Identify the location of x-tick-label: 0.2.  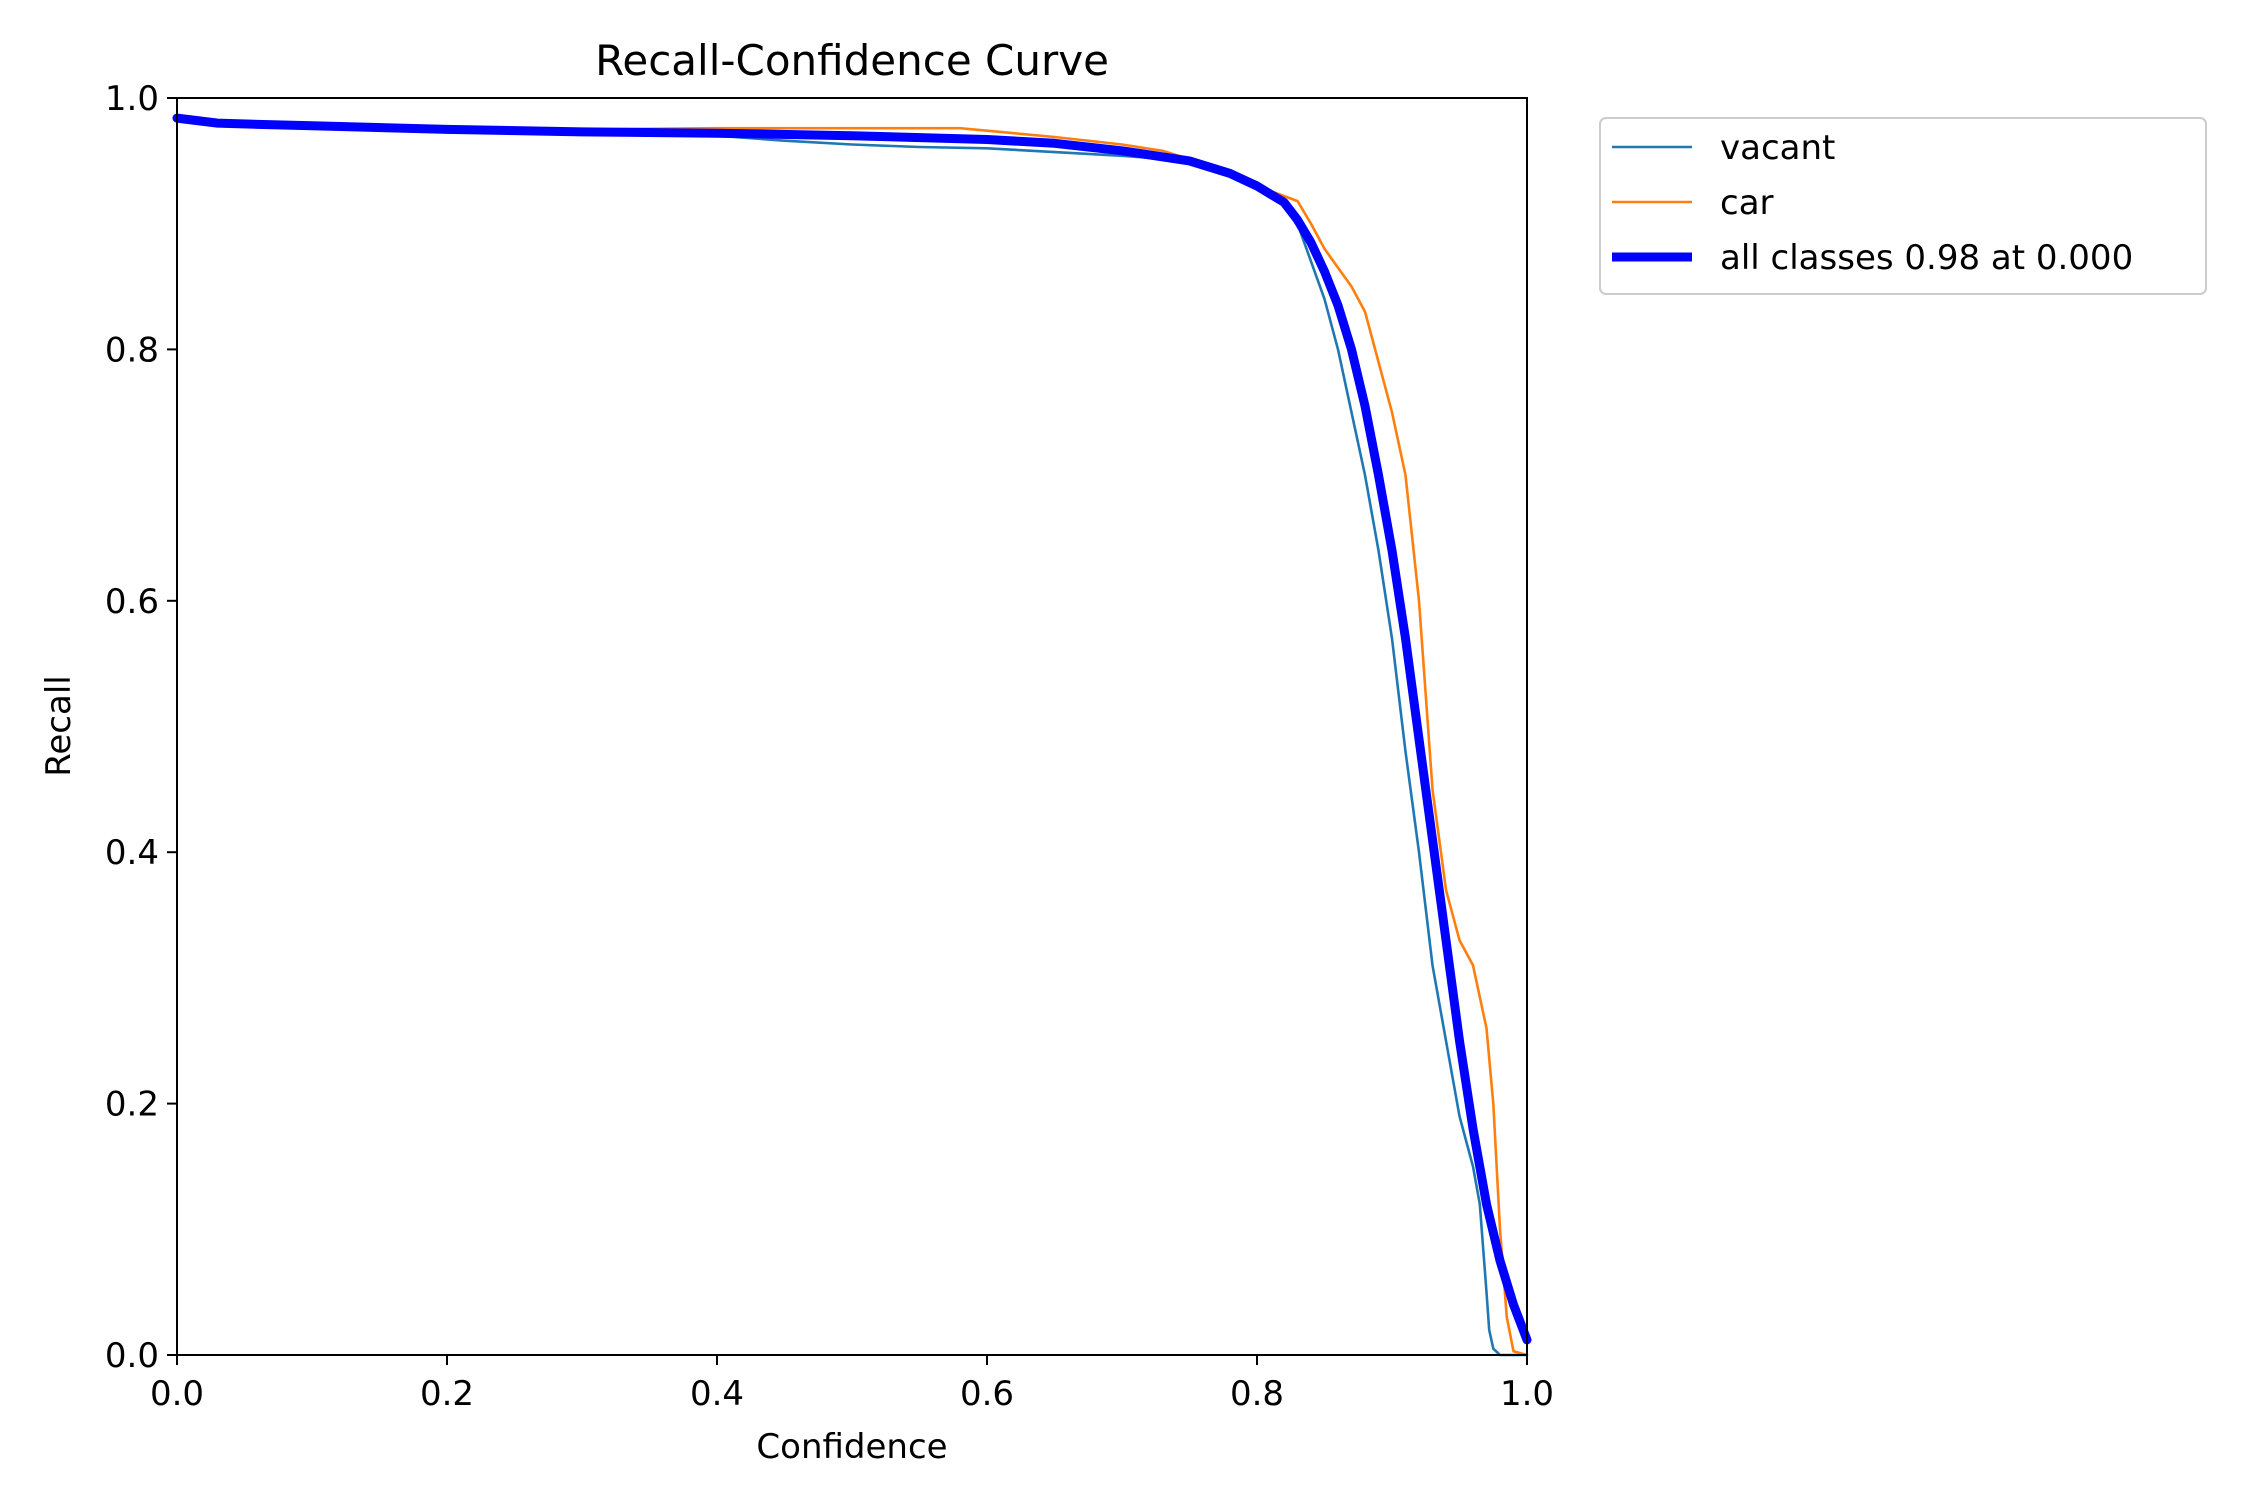
(447, 1394).